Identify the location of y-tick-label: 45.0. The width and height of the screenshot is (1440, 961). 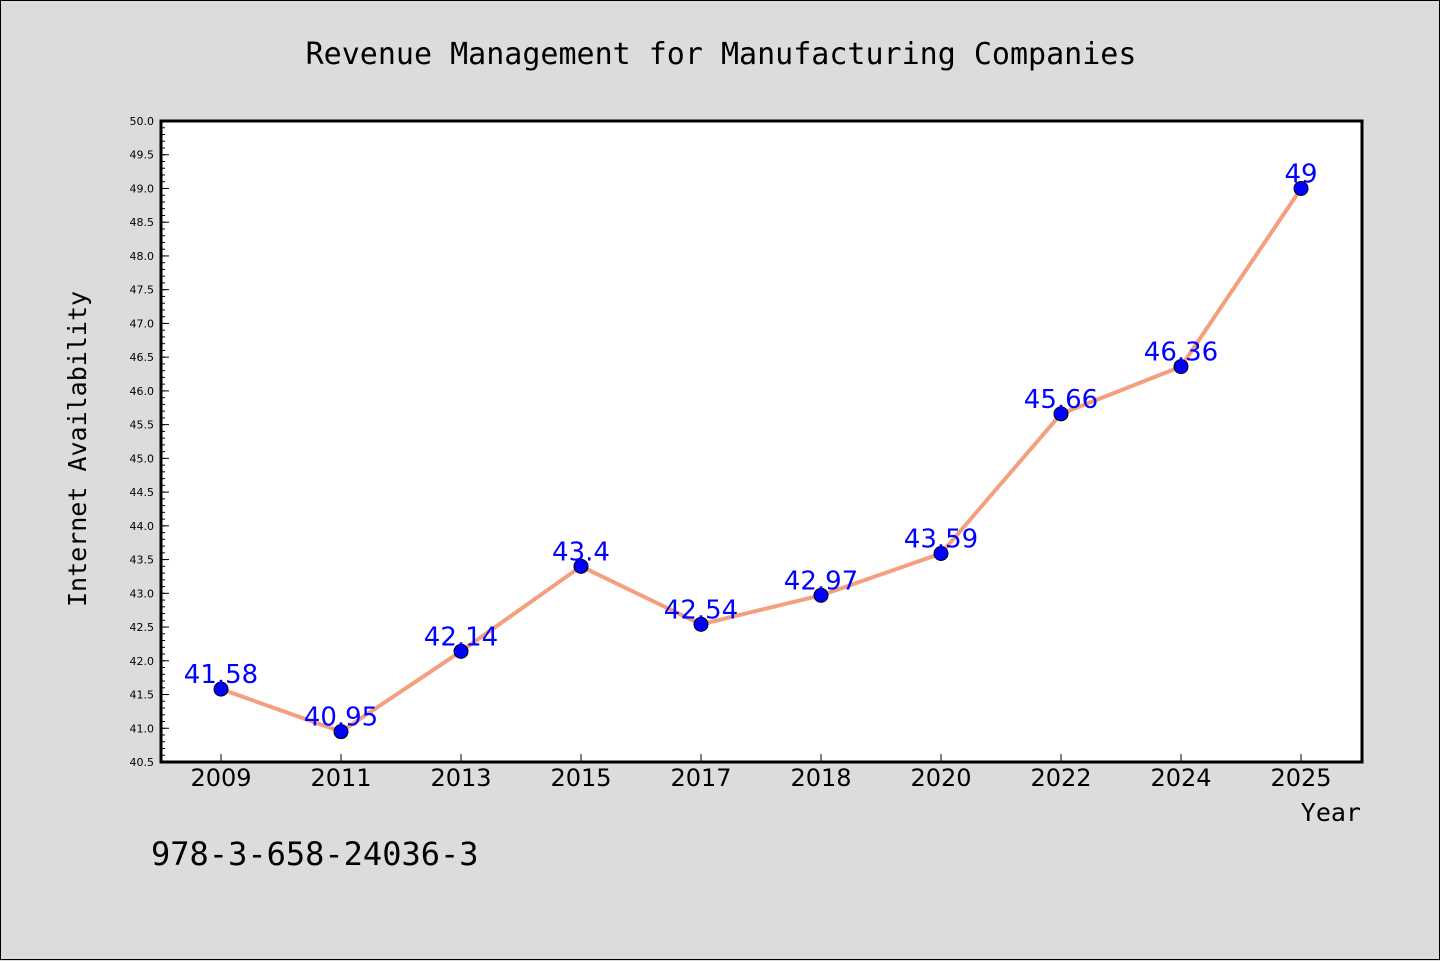
(142, 458).